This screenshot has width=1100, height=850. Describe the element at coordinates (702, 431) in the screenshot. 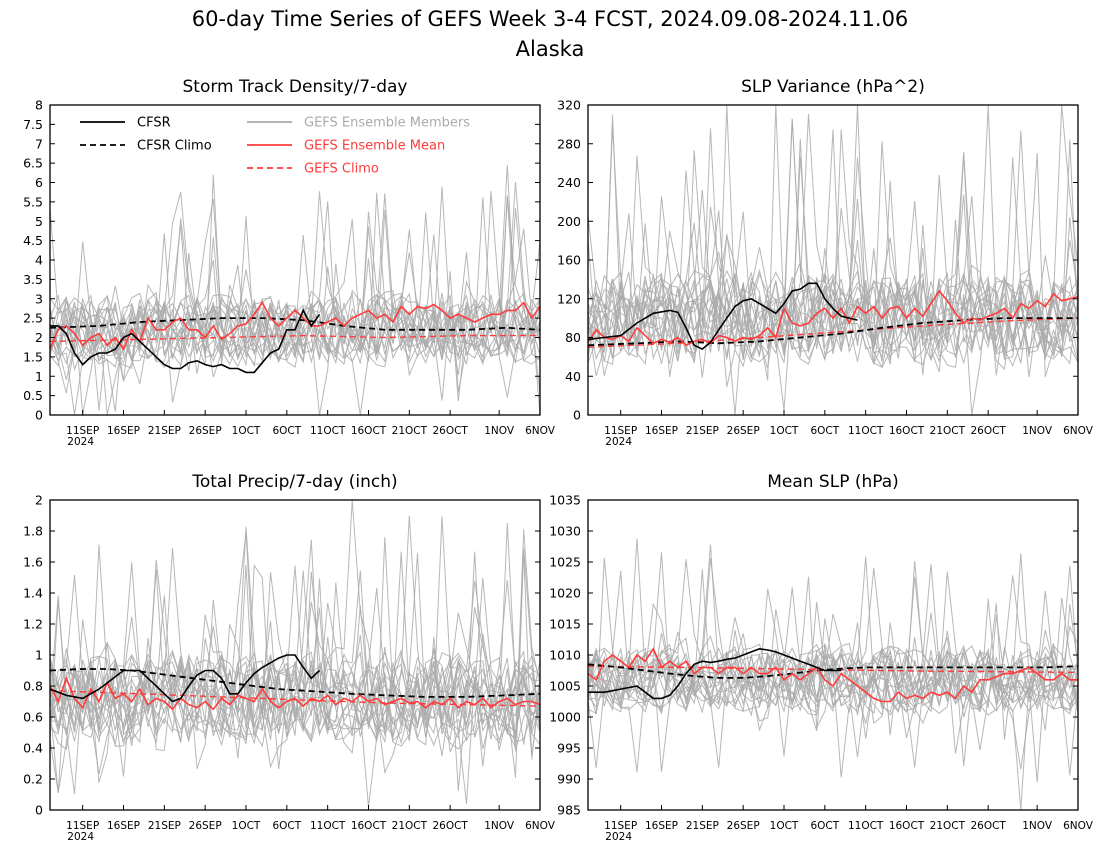

I see `x-tick-label: 21SEP` at that location.